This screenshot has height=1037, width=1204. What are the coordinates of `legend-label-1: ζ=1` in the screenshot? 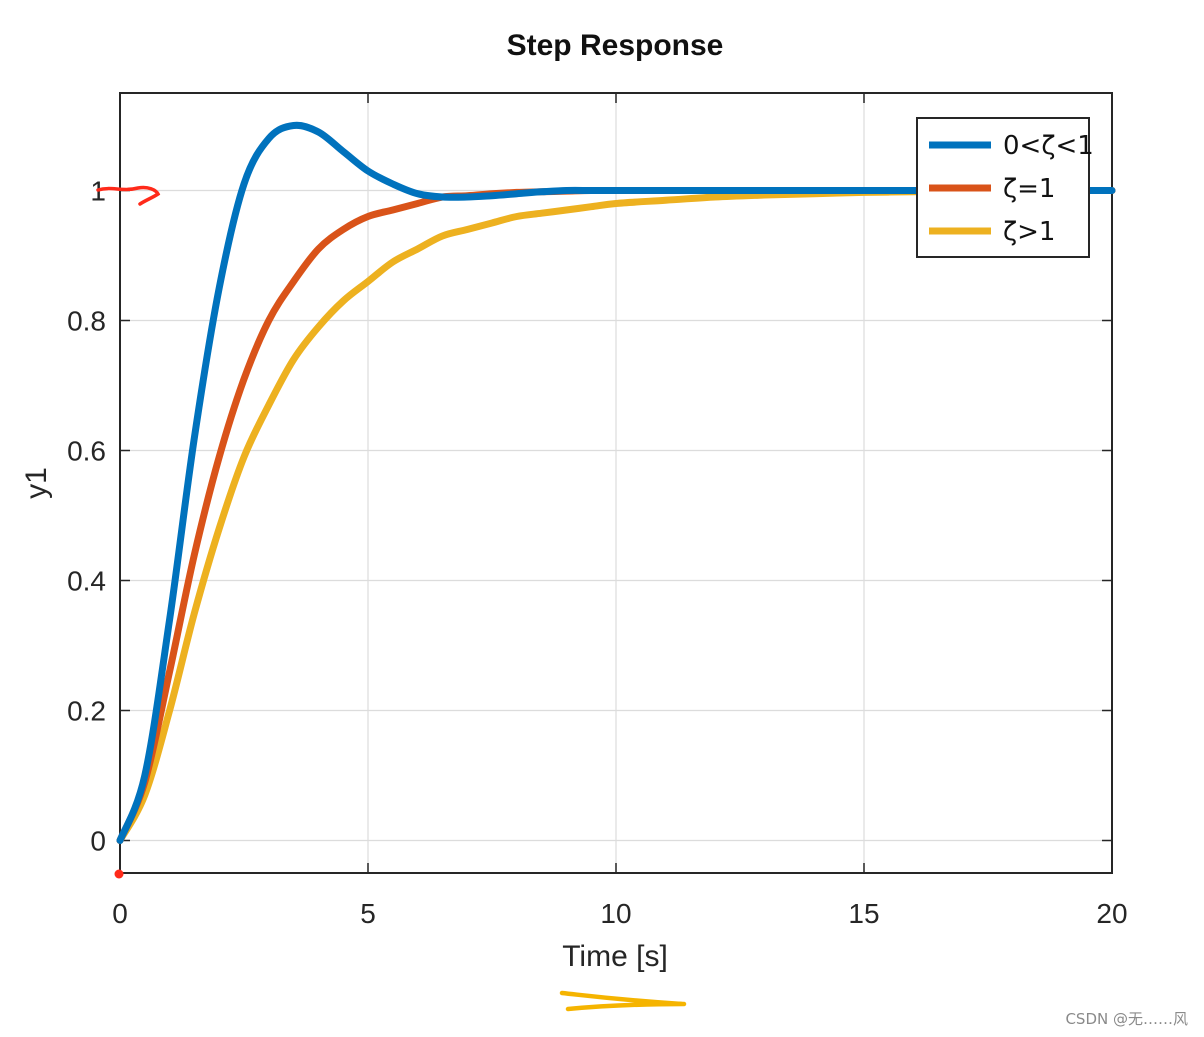 It's located at (1029, 189).